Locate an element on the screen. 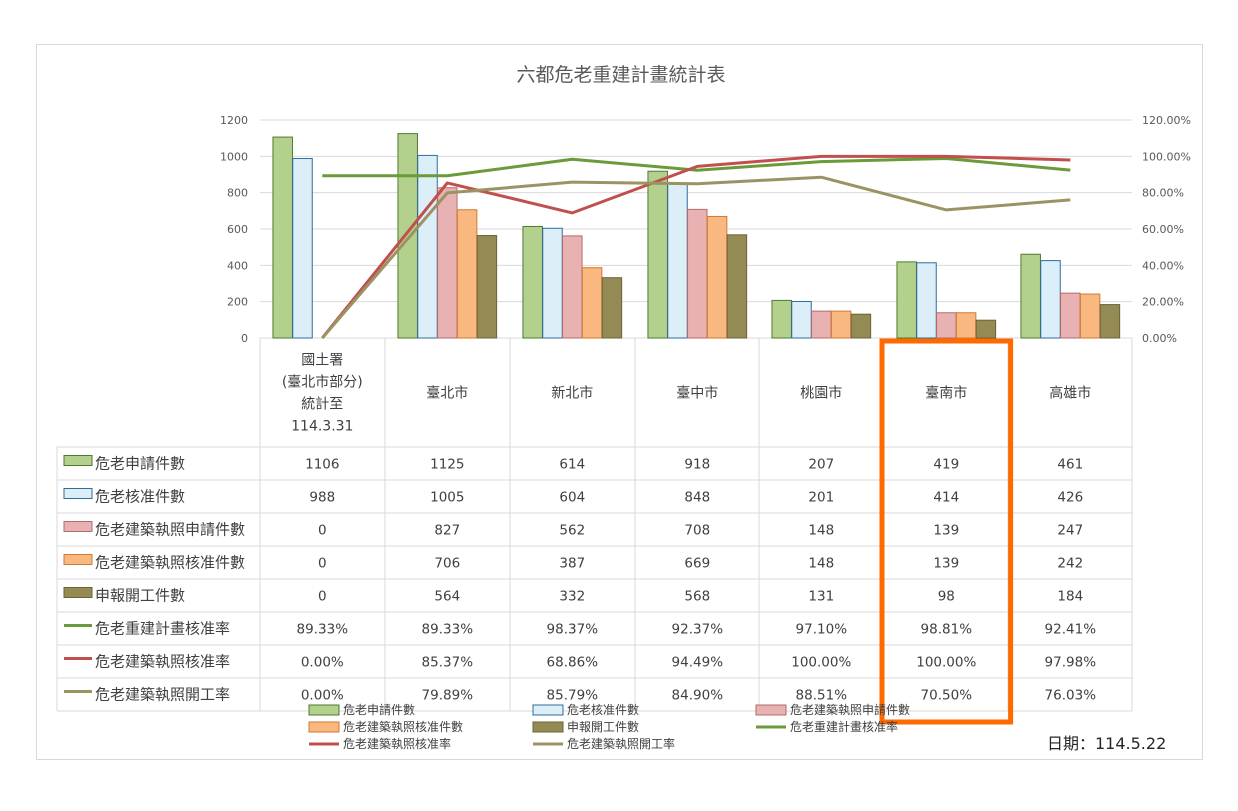 The width and height of the screenshot is (1238, 811). data-label: 426 is located at coordinates (1070, 498).